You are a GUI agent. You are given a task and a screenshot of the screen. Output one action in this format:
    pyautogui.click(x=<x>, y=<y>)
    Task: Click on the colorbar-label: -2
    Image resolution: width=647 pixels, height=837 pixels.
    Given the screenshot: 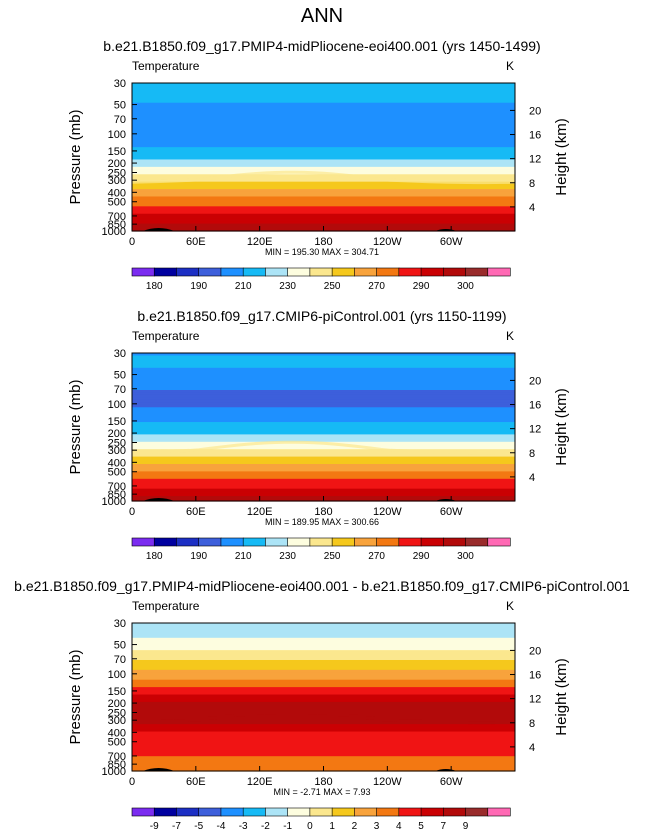 What is the action you would take?
    pyautogui.click(x=265, y=826)
    